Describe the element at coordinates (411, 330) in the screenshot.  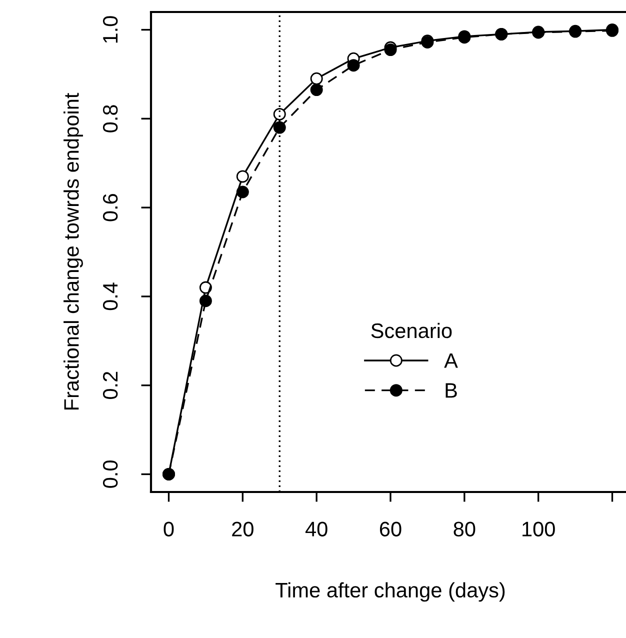
I see `legend-title: Scenario` at that location.